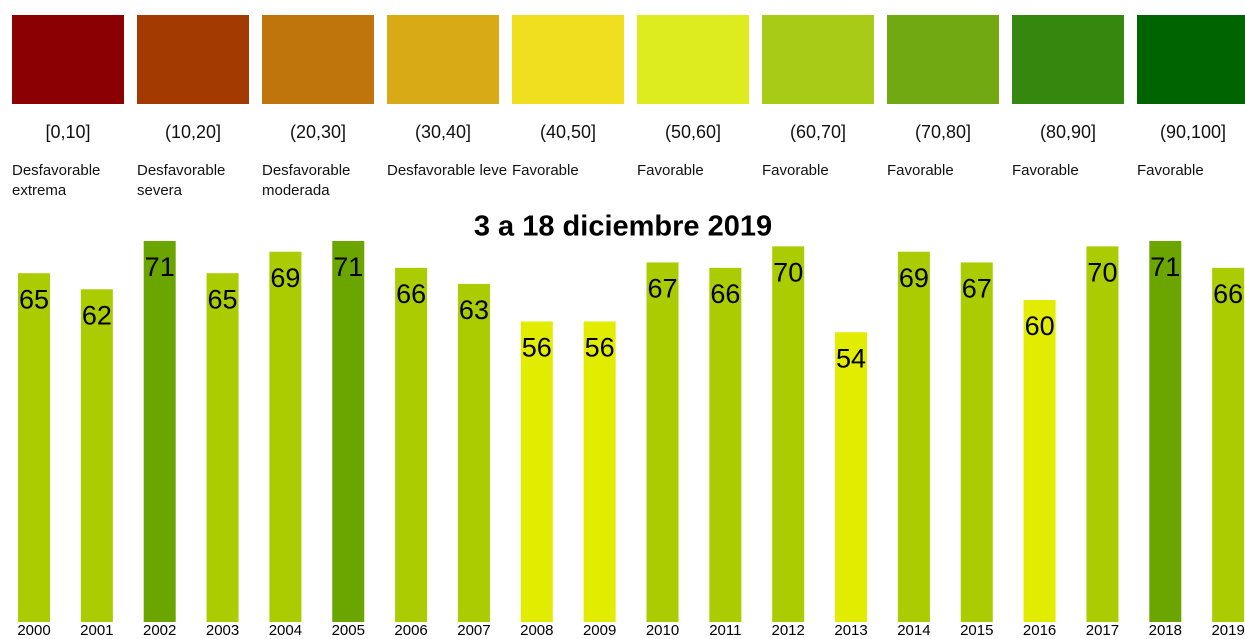 The width and height of the screenshot is (1245, 639). Describe the element at coordinates (818, 132) in the screenshot. I see `legend-range: (60,70]` at that location.